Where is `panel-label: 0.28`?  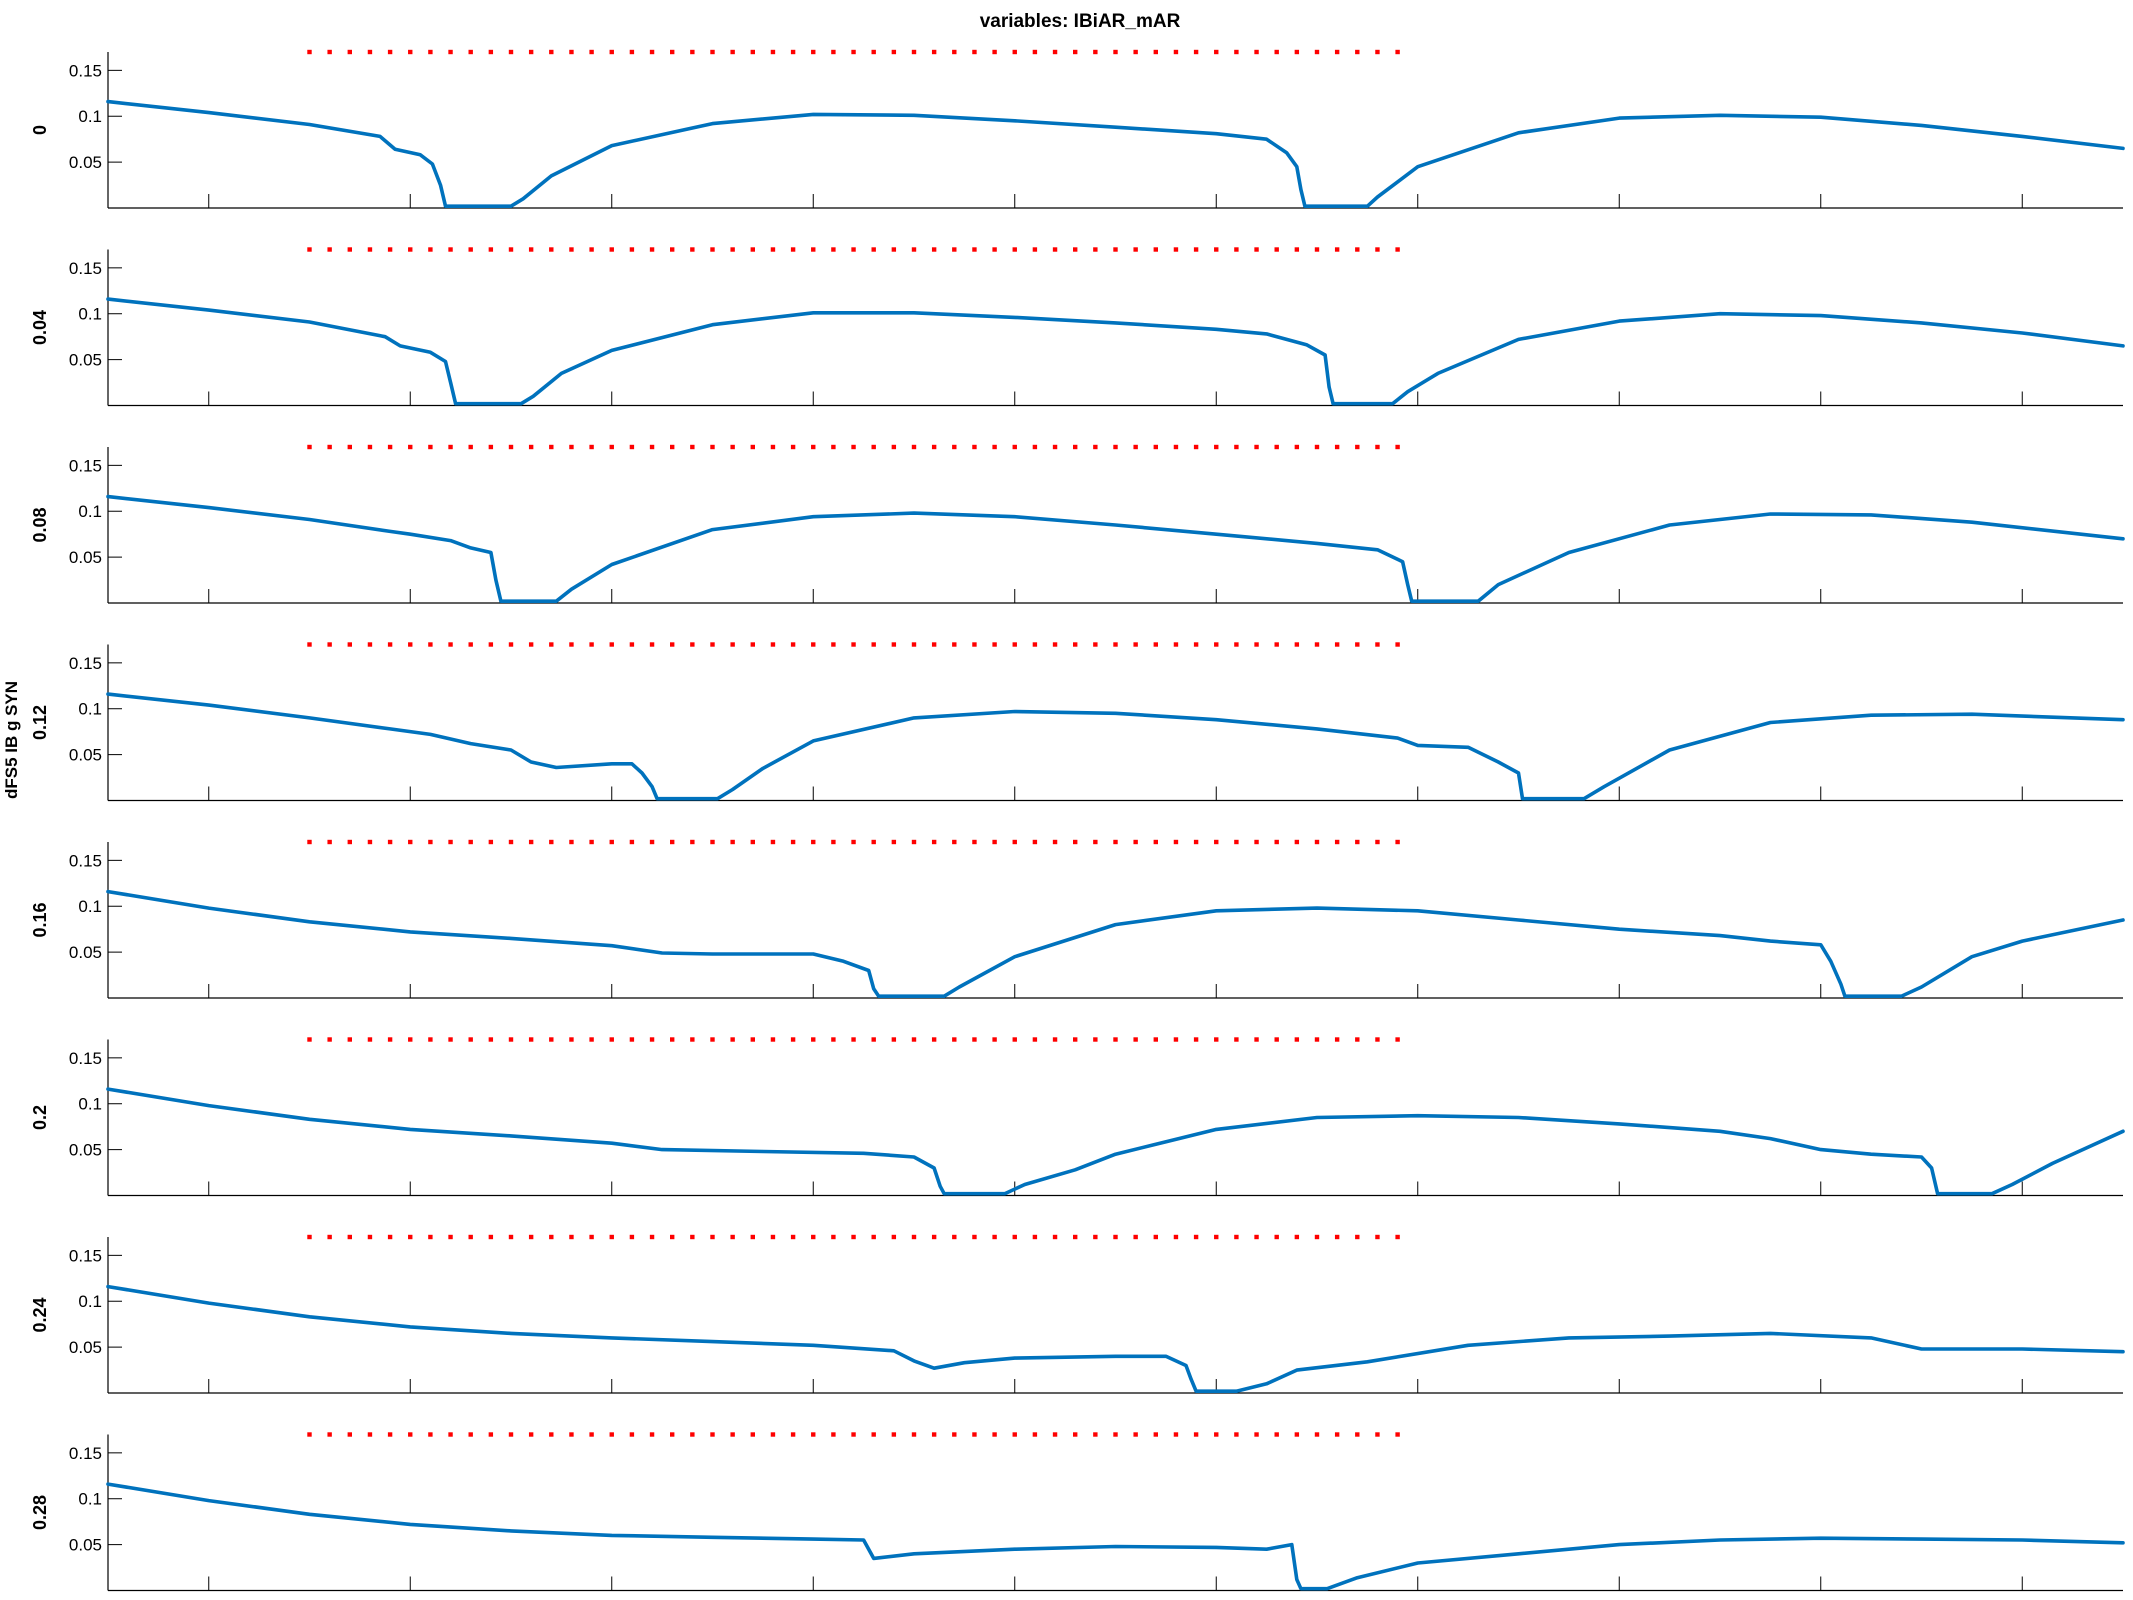 panel-label: 0.28 is located at coordinates (40, 1512).